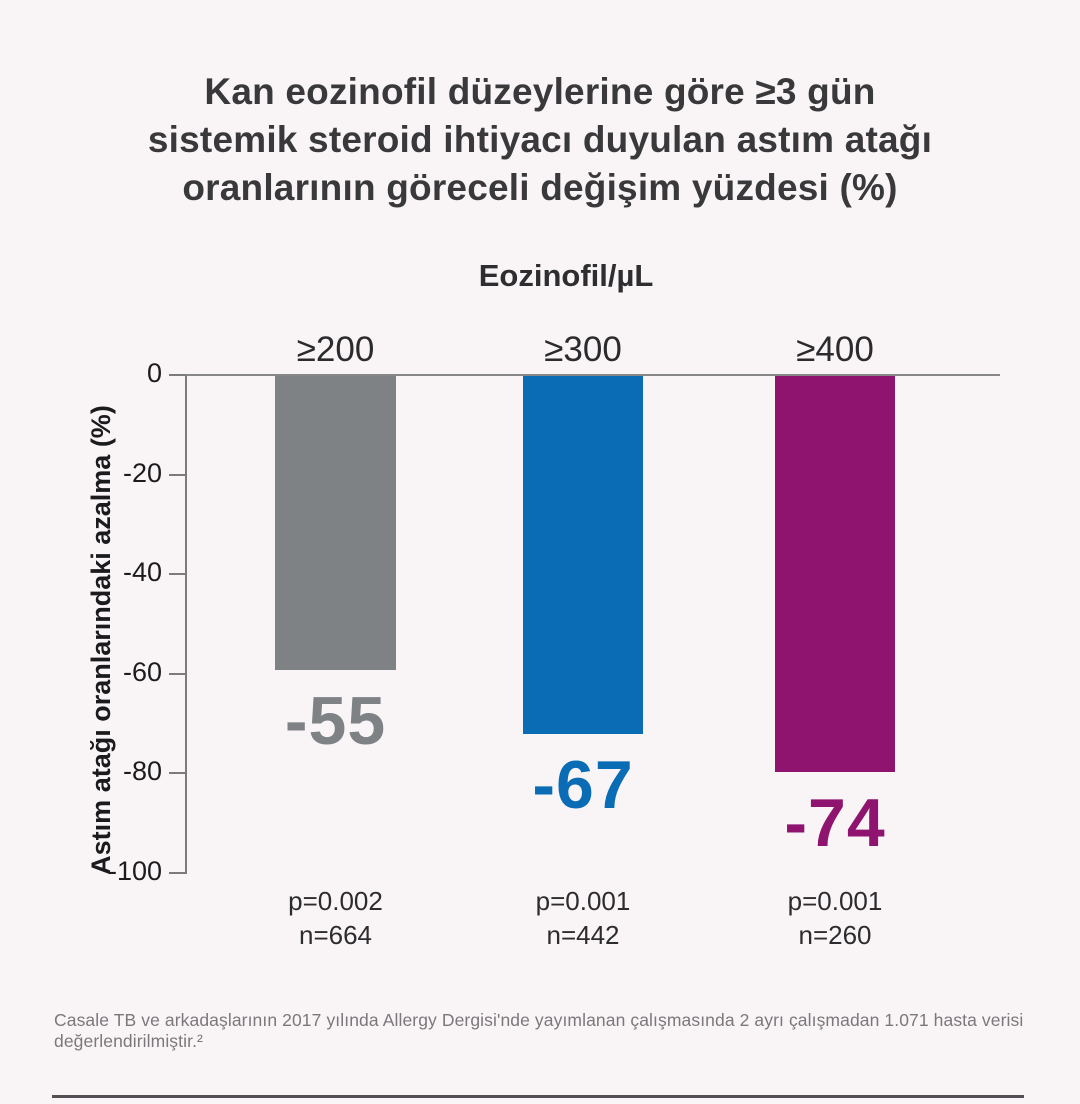 This screenshot has width=1080, height=1104. Describe the element at coordinates (335, 901) in the screenshot. I see `p-value-eos-200: p=0.002` at that location.